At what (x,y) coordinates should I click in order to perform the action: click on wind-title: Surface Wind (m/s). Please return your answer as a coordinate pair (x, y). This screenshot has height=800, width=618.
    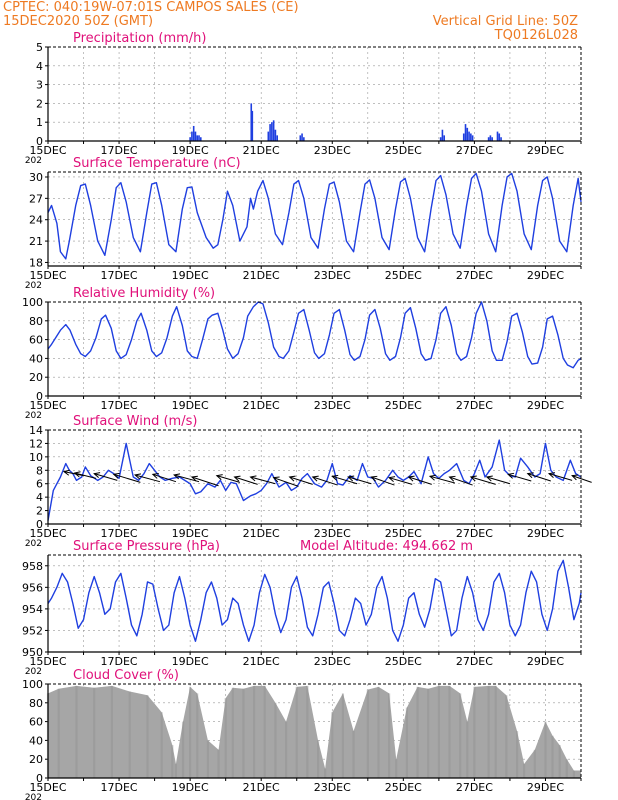
    Looking at the image, I should click on (135, 421).